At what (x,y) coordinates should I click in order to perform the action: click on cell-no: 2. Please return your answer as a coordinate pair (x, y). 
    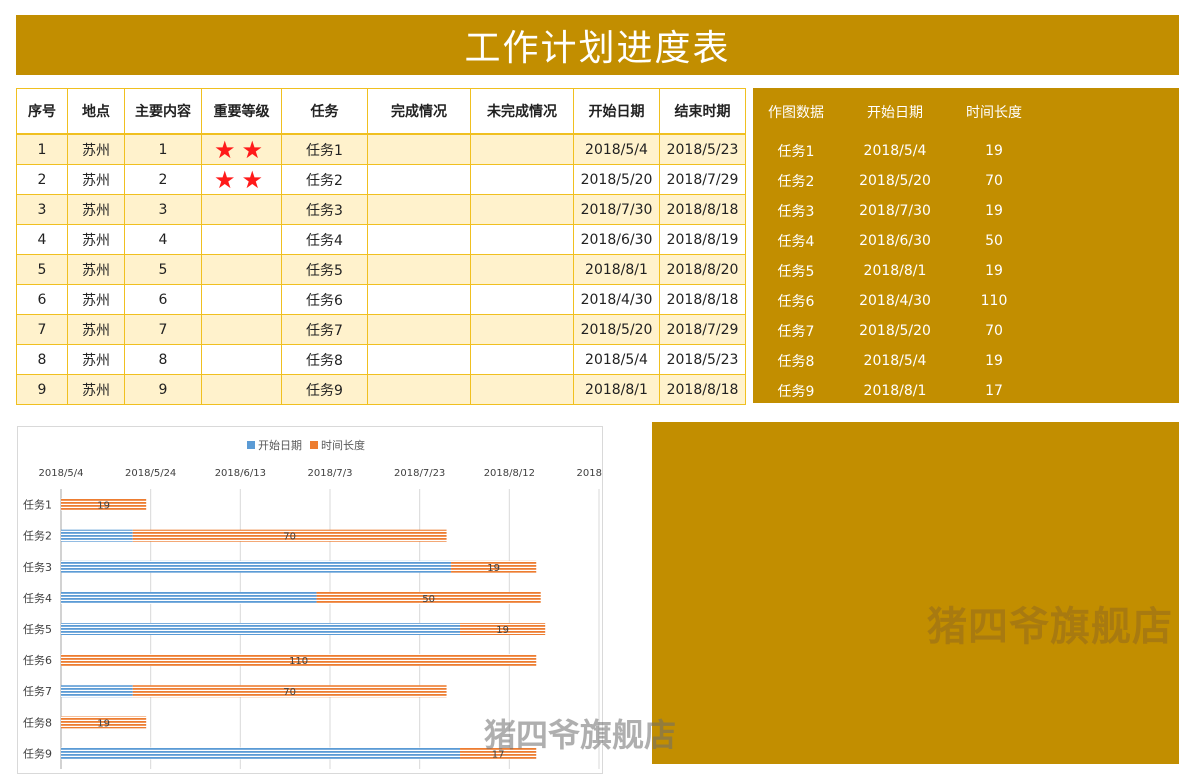
    Looking at the image, I should click on (42, 179).